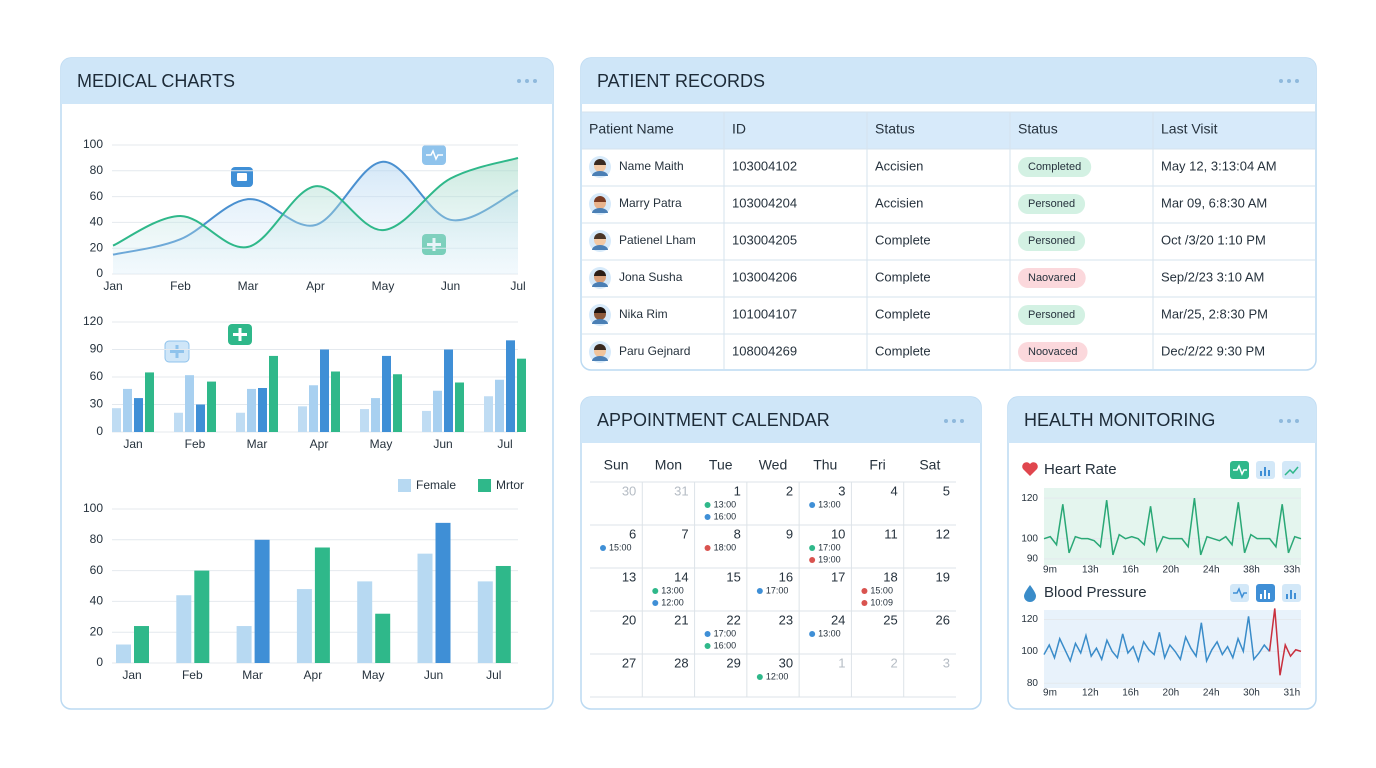 The width and height of the screenshot is (1376, 768). Describe the element at coordinates (948, 130) in the screenshot. I see `table-header-row` at that location.